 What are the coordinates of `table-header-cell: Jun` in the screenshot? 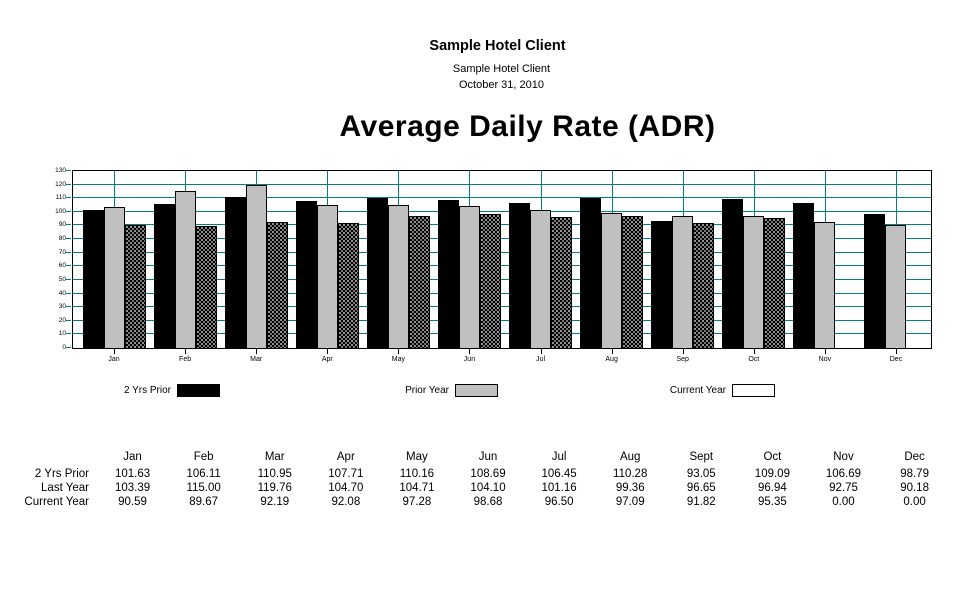 It's located at (488, 457).